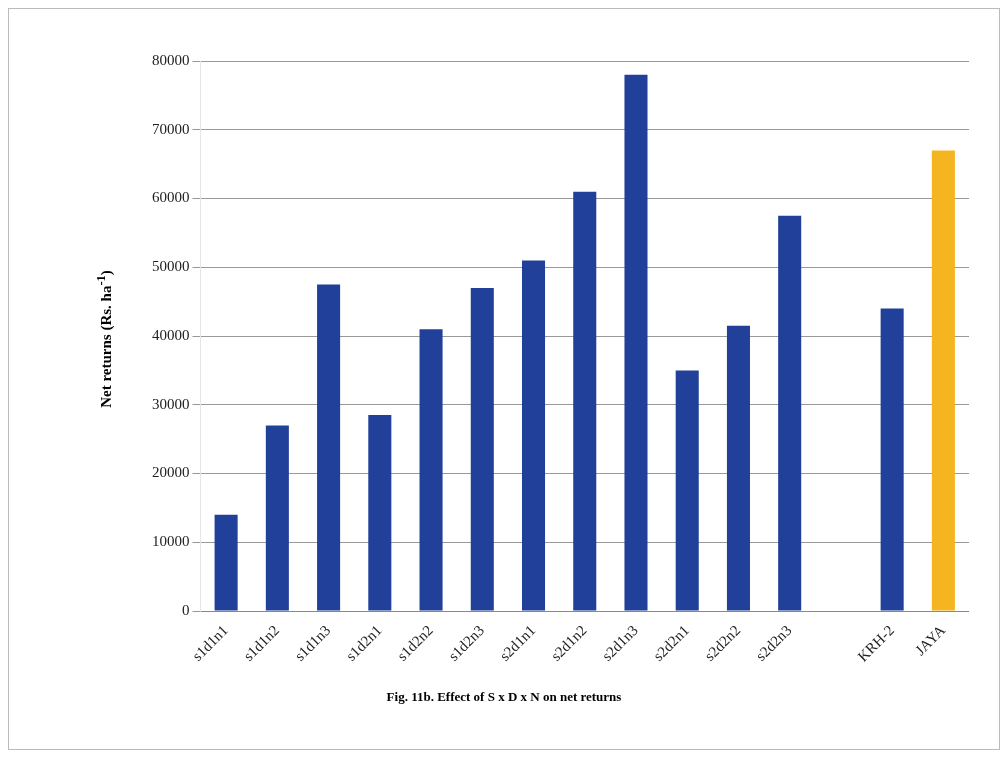 The image size is (1008, 762). What do you see at coordinates (504, 697) in the screenshot?
I see `text: Fig. 11b. Effect of S x D x N on net returns` at bounding box center [504, 697].